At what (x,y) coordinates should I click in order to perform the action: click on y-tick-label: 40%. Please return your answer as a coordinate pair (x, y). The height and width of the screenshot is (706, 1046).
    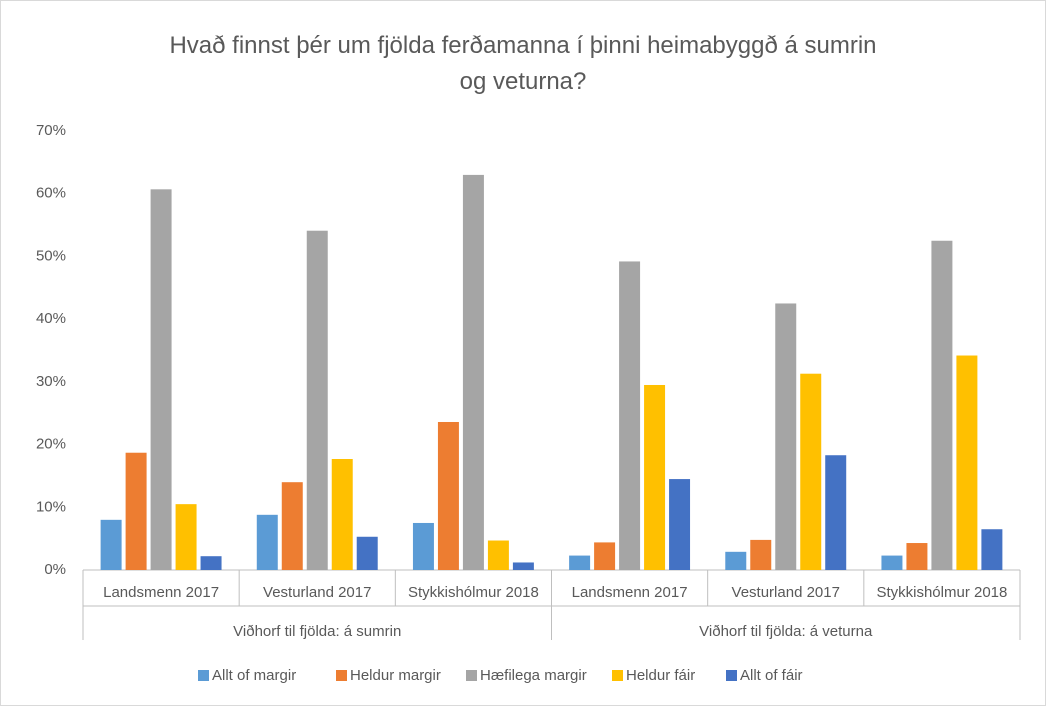
    Looking at the image, I should click on (51, 318).